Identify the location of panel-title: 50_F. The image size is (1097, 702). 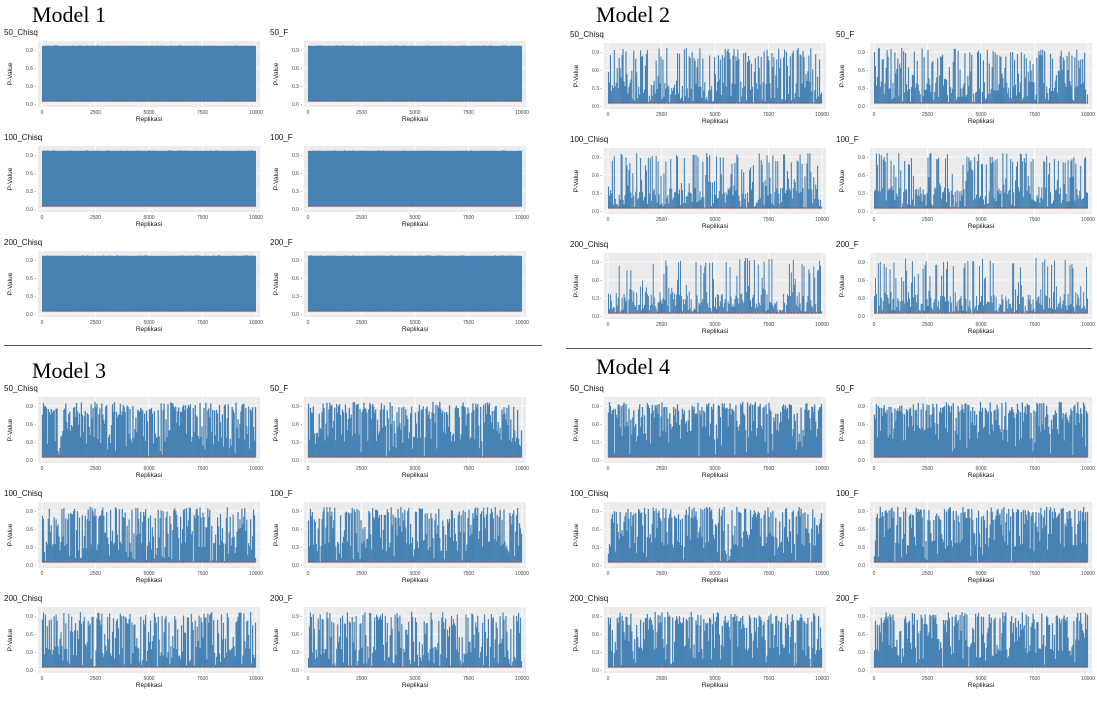
(845, 388).